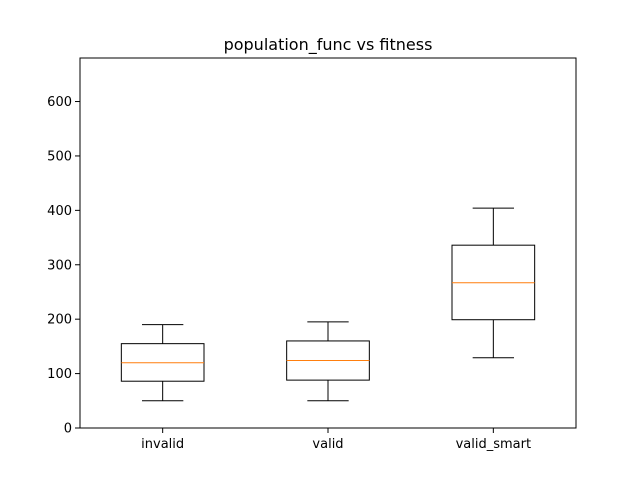 Image resolution: width=640 pixels, height=484 pixels. What do you see at coordinates (59, 211) in the screenshot?
I see `y-tick-label: 400` at bounding box center [59, 211].